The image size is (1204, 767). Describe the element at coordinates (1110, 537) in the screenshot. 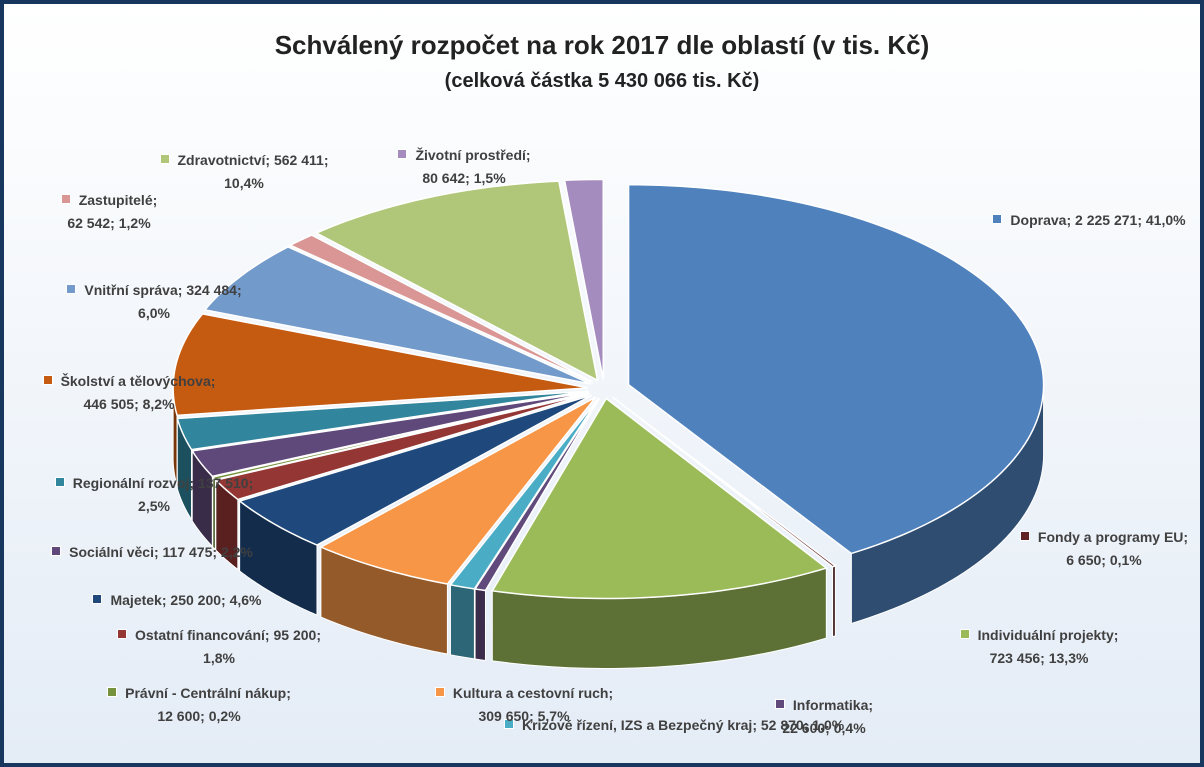

I see `label-name: Fondy a programy EU` at that location.